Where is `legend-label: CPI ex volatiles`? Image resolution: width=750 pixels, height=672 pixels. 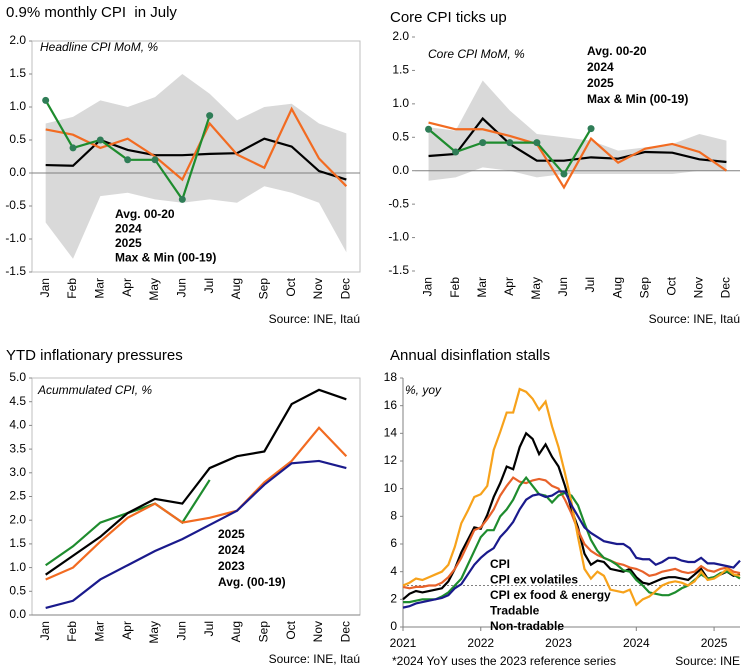
legend-label: CPI ex volatiles is located at coordinates (534, 580).